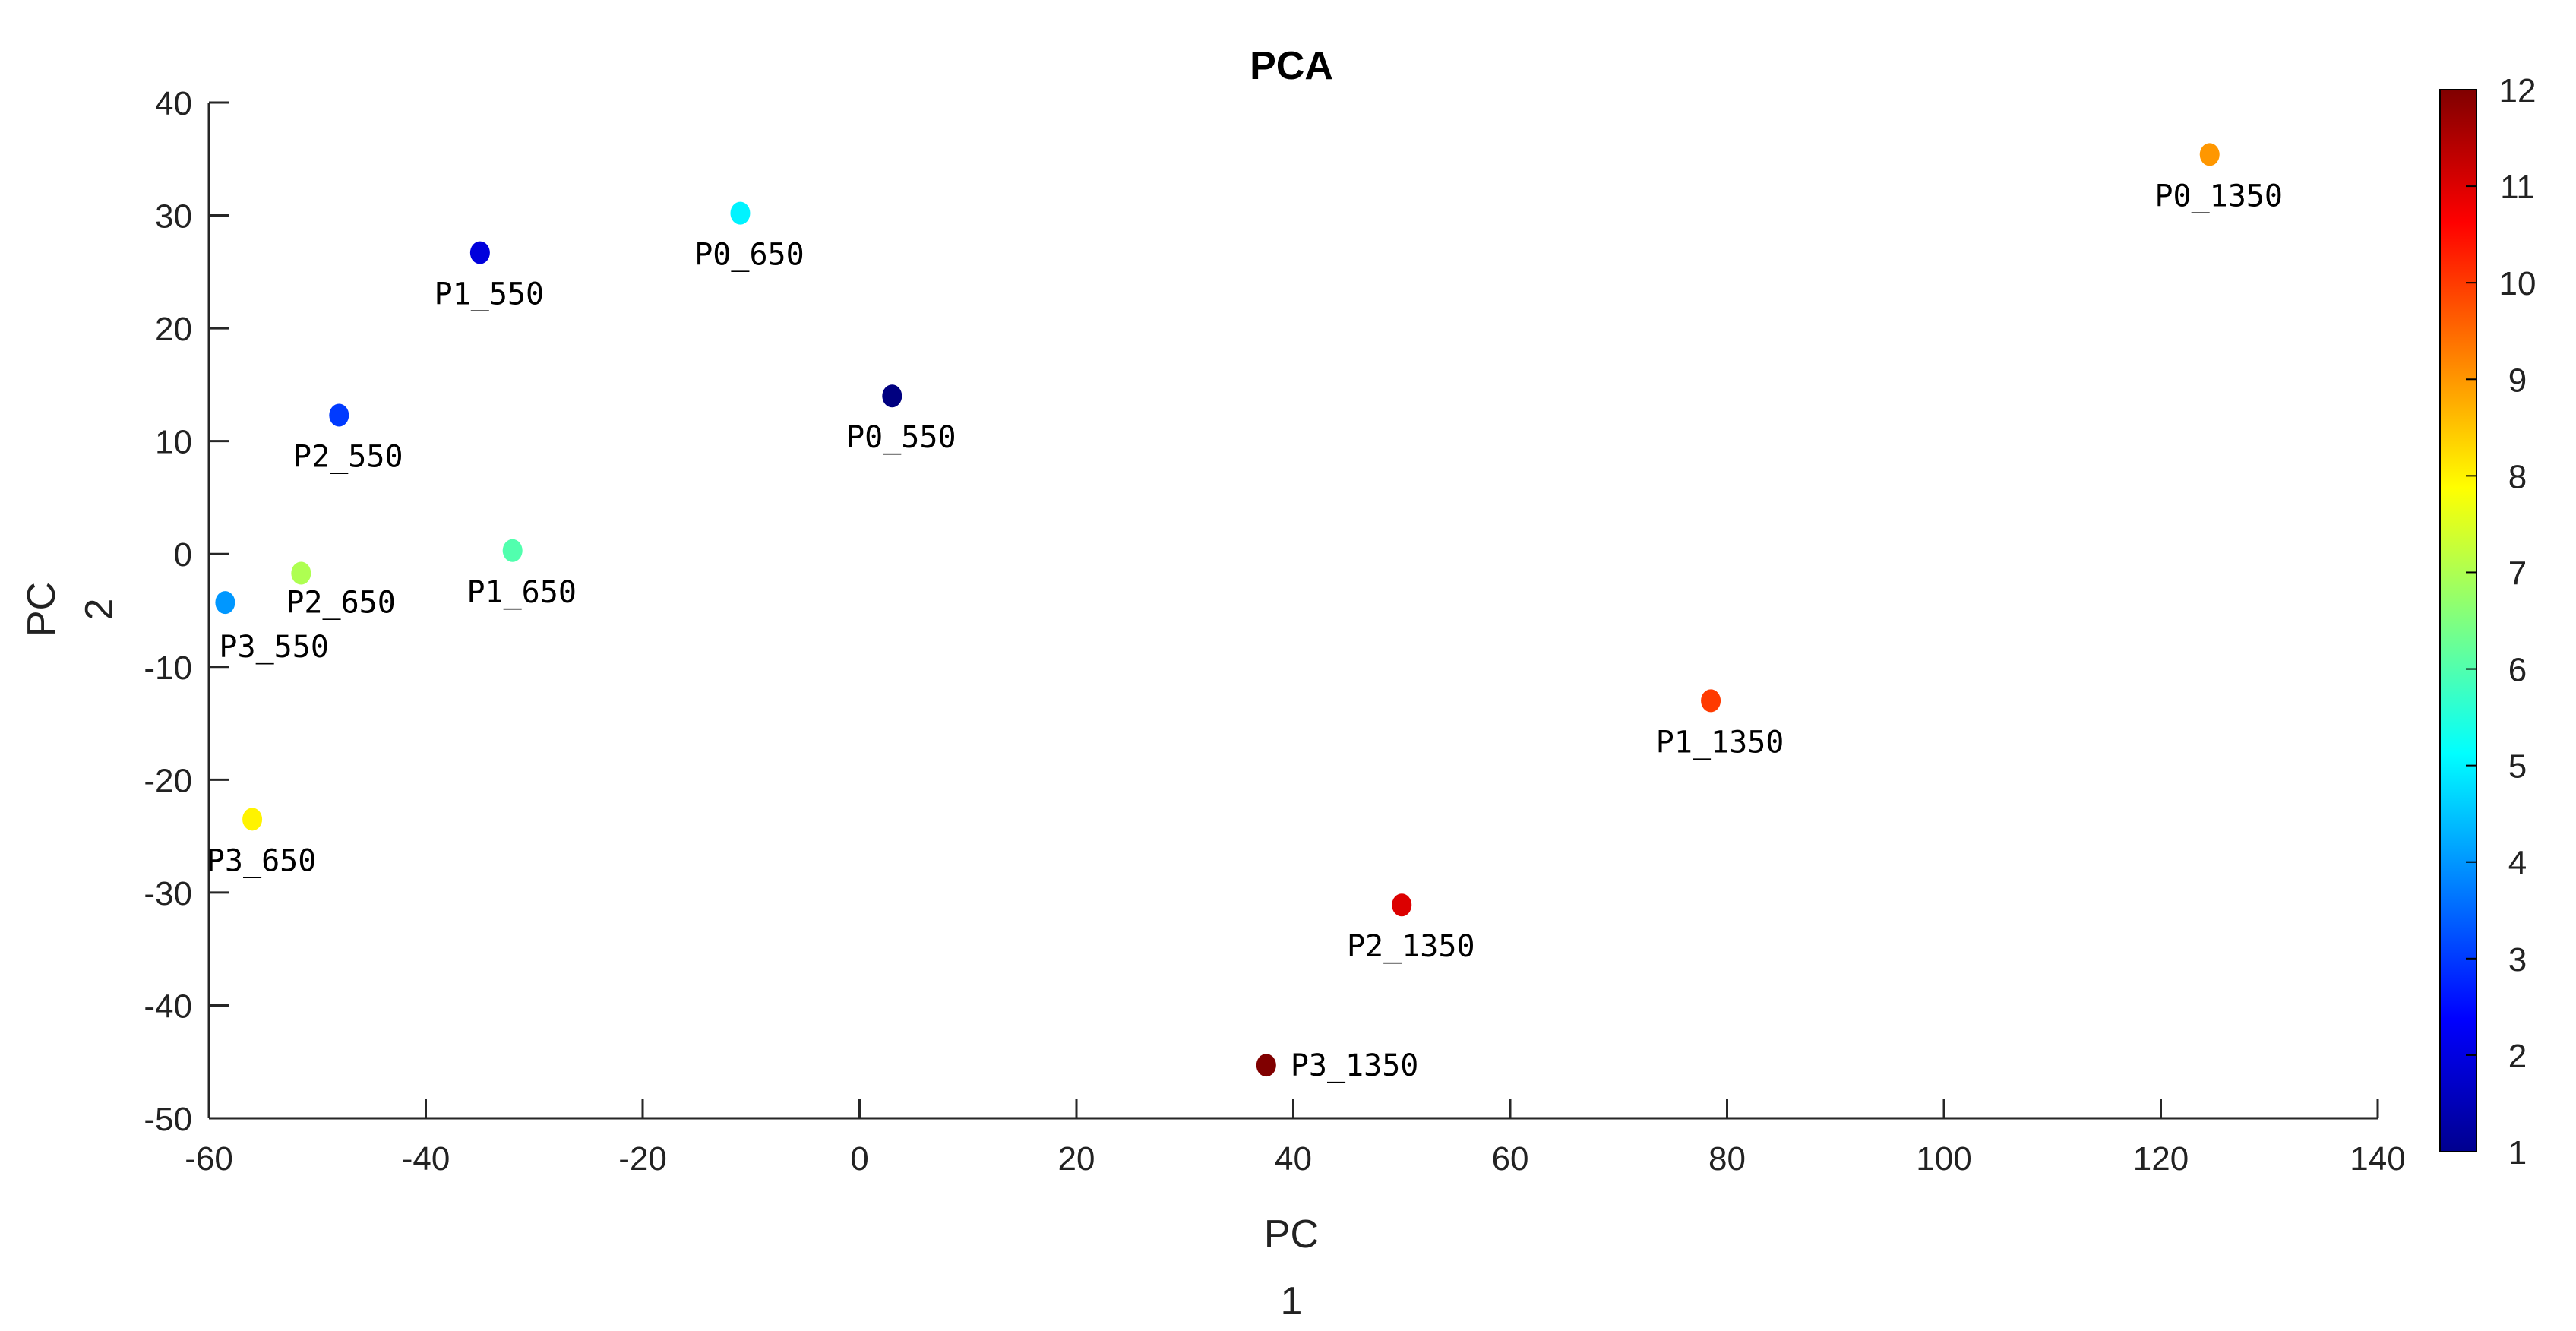 Image resolution: width=2576 pixels, height=1331 pixels. Describe the element at coordinates (168, 1007) in the screenshot. I see `y-tick-label: -40` at that location.